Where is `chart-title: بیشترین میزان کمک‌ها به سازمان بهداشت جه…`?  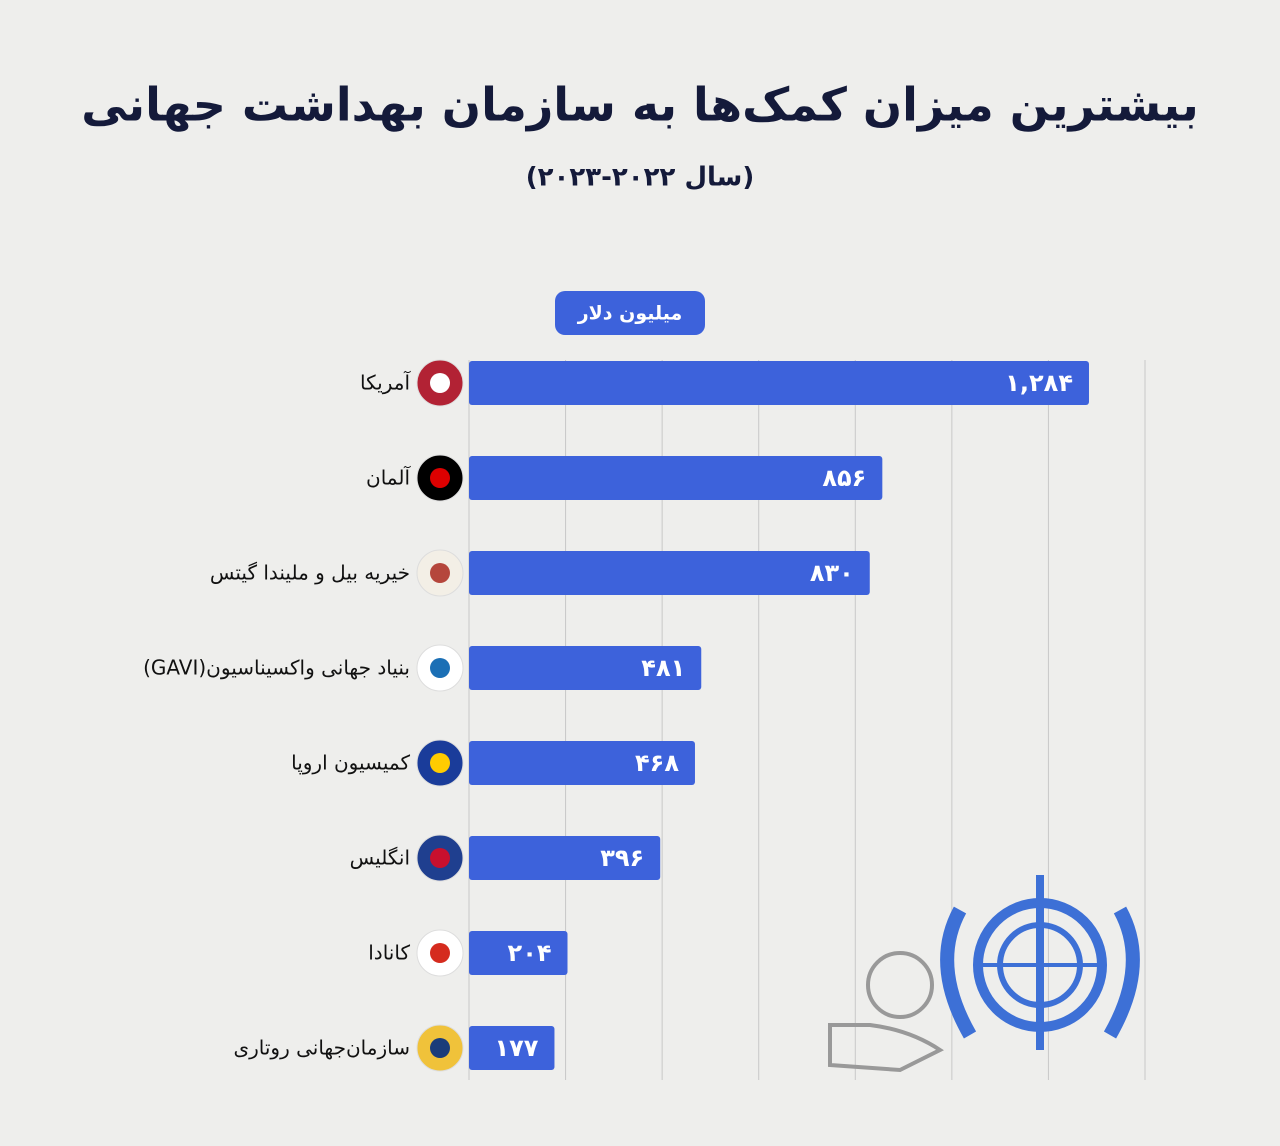
chart-title: بیشترین میزان کمک‌ها به سازمان بهداشت جه… is located at coordinates (639, 105).